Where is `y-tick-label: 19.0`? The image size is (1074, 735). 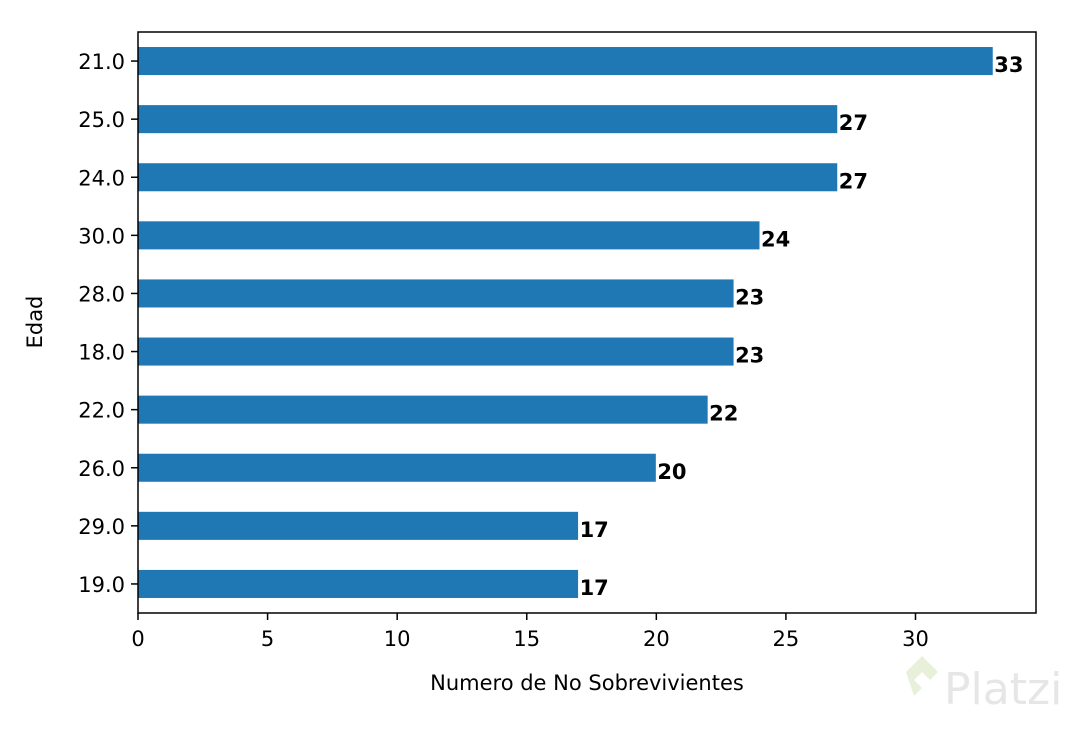 y-tick-label: 19.0 is located at coordinates (101, 585).